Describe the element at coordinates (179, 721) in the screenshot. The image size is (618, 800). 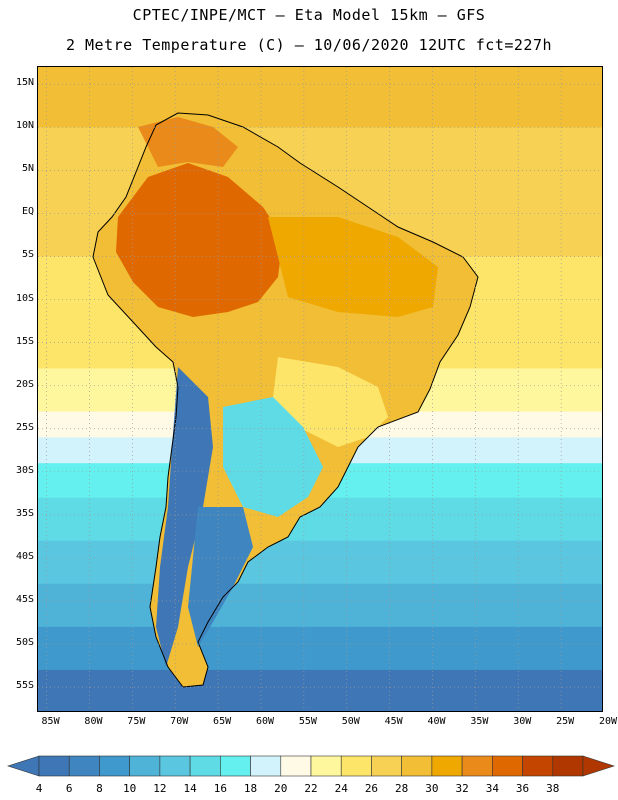
I see `lon-tick-label: 70W` at that location.